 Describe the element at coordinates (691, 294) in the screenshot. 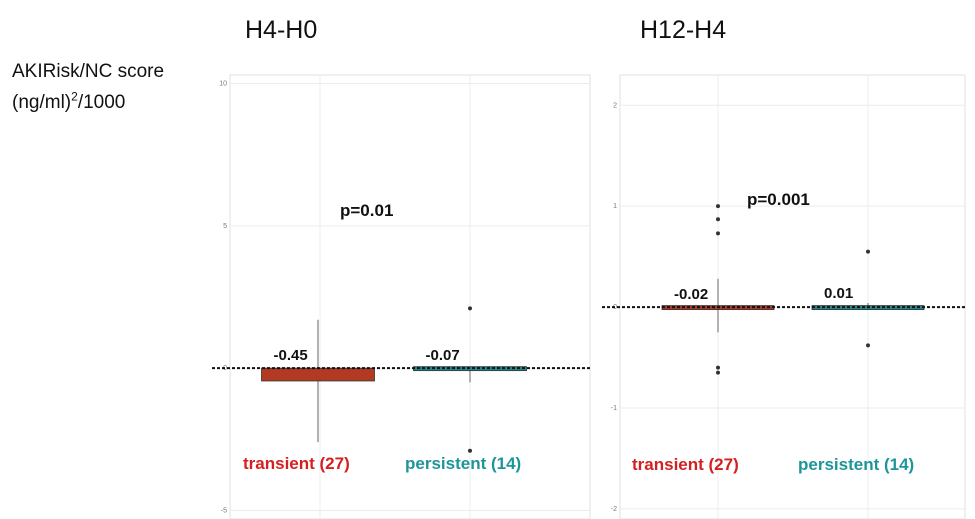

I see `panel2-bar-value-label: -0.02` at that location.